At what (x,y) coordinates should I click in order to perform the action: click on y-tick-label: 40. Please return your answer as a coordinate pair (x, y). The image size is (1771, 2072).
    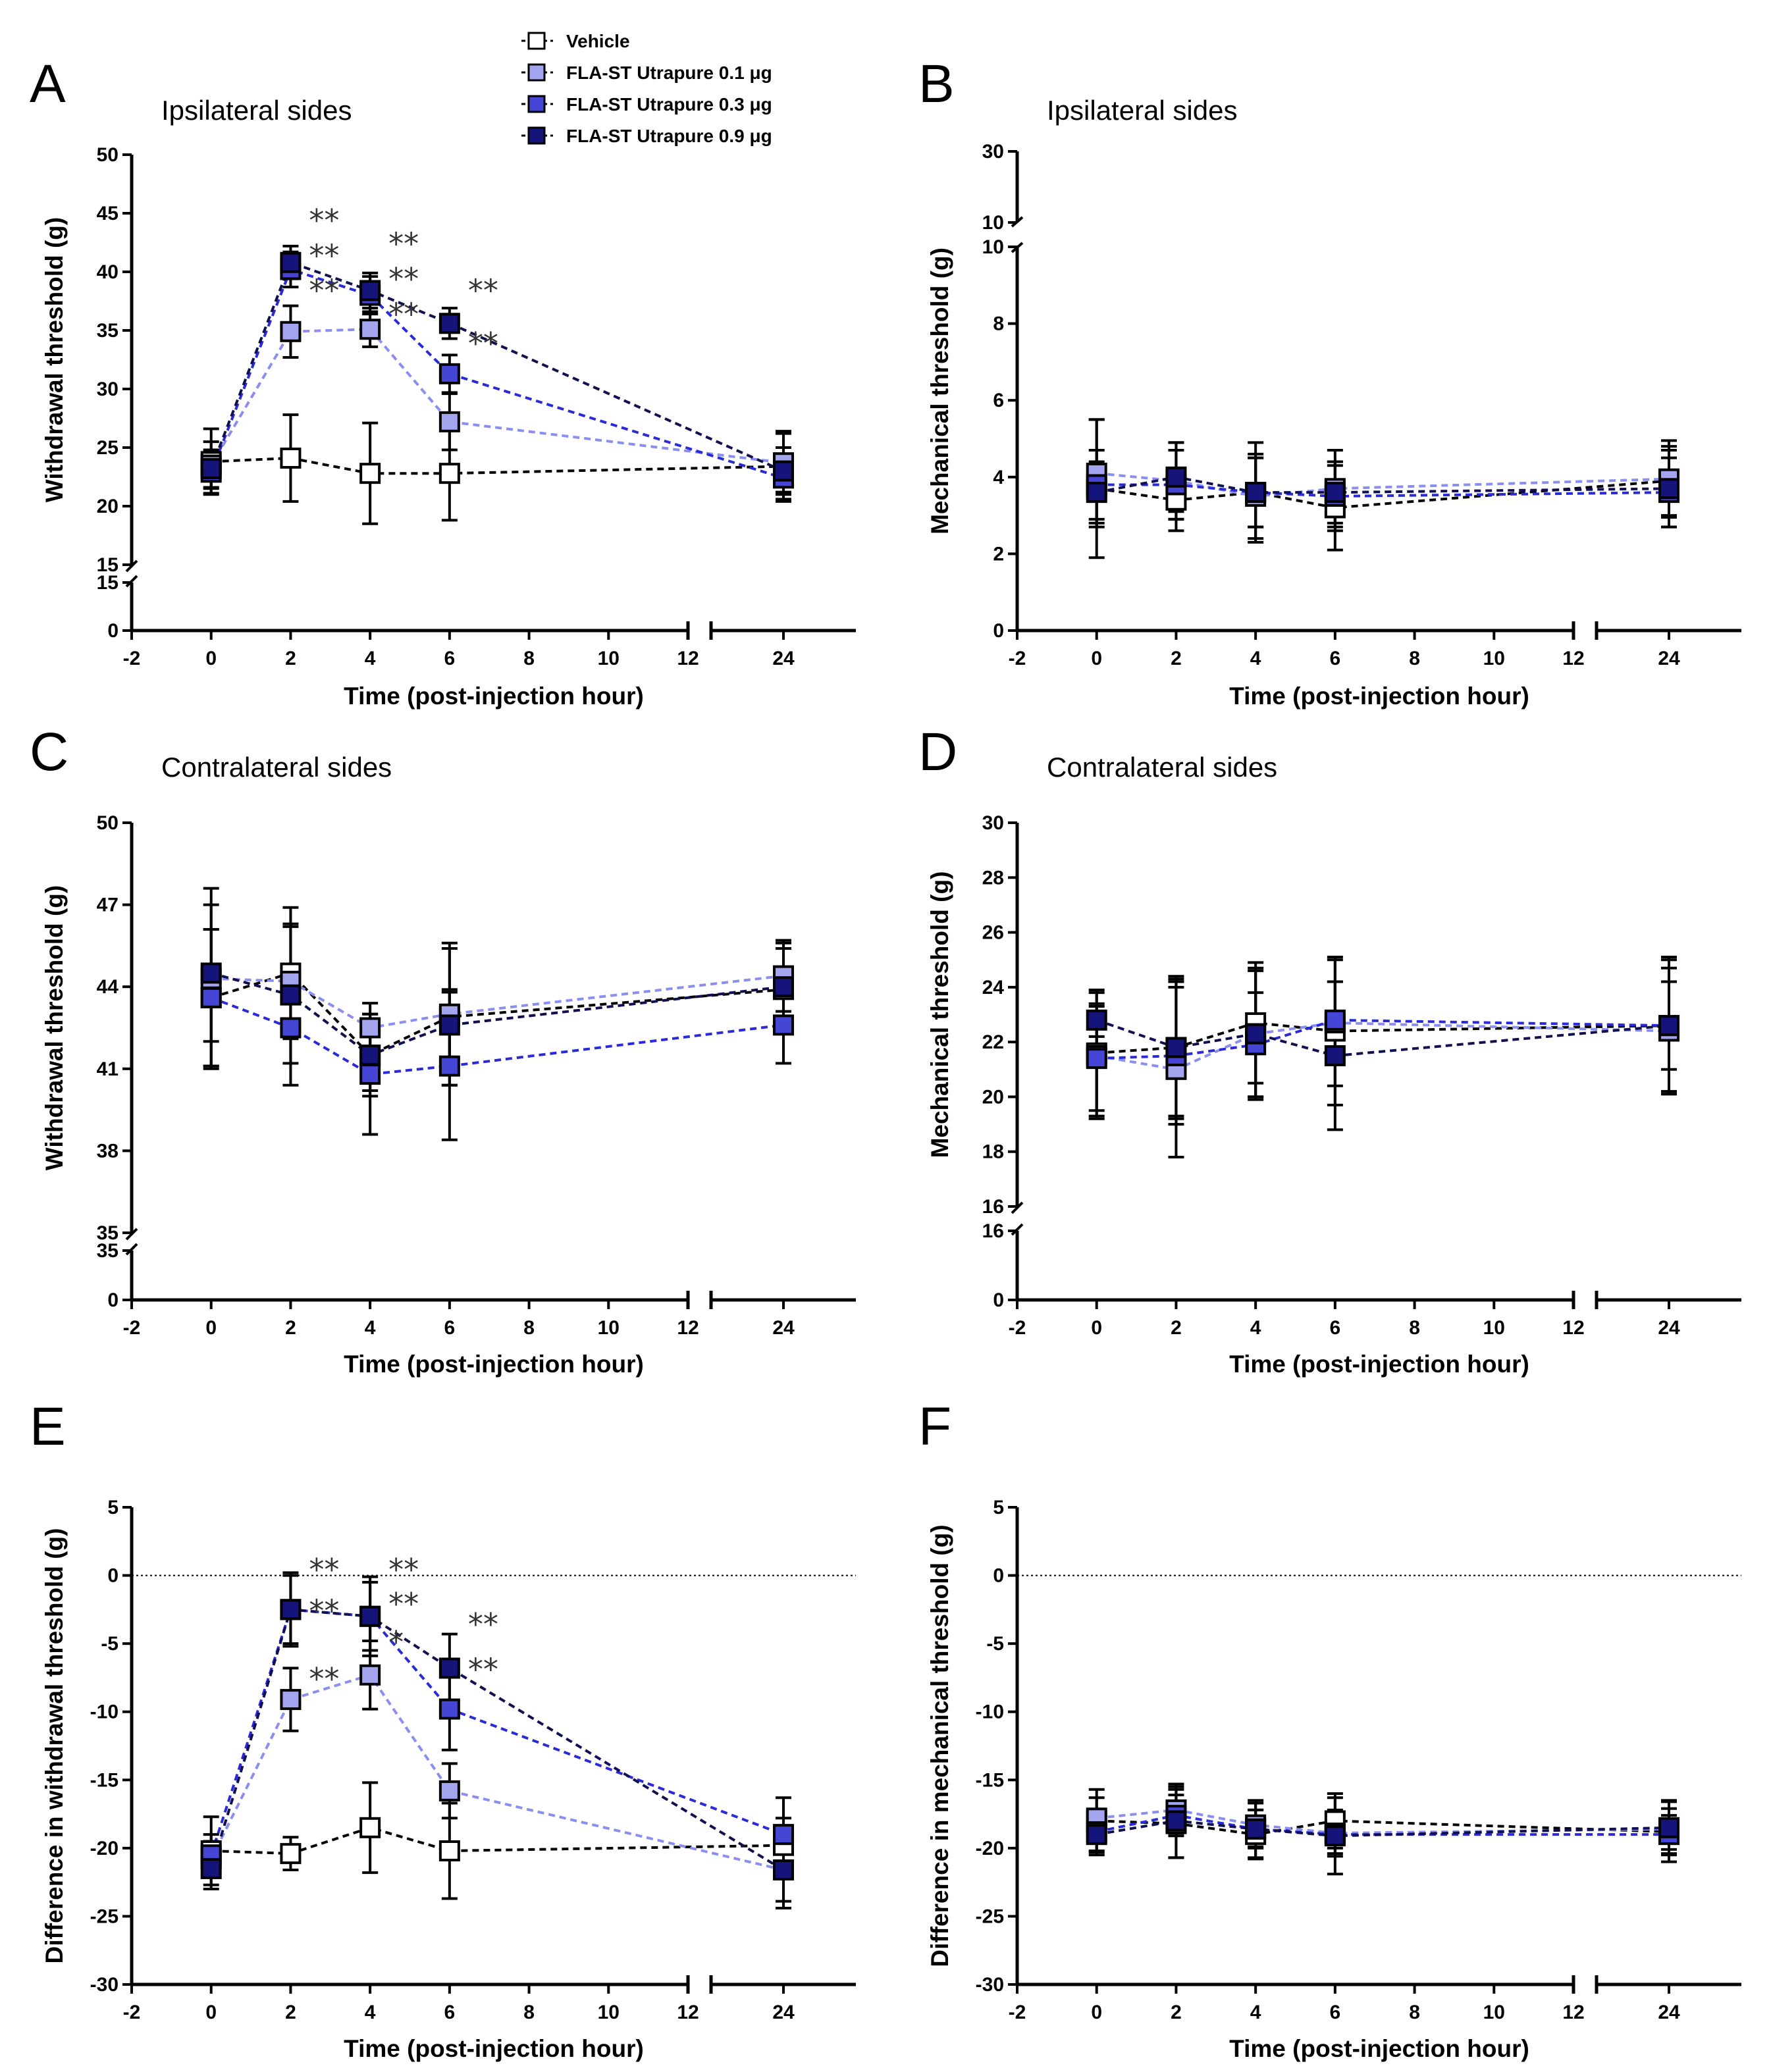
    Looking at the image, I should click on (108, 272).